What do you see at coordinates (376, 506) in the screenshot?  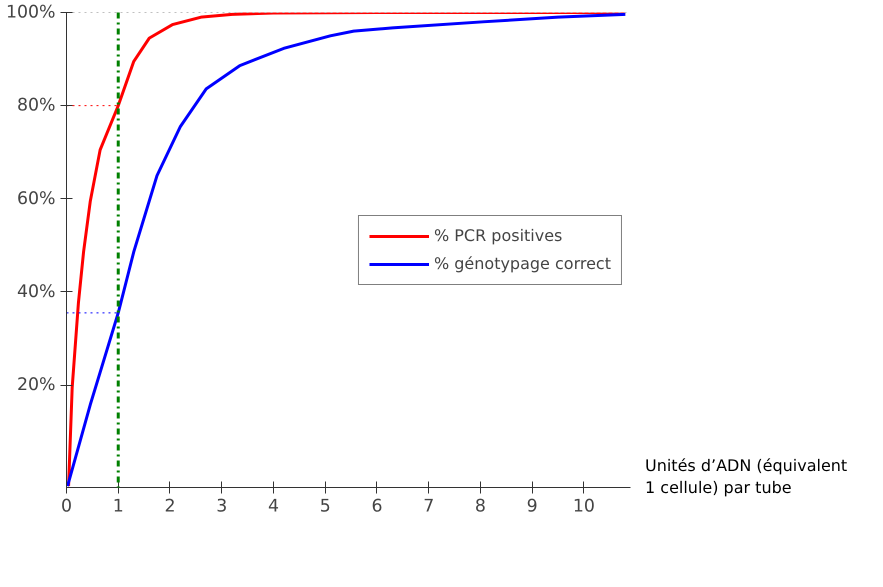 I see `x-tick-label: 6` at bounding box center [376, 506].